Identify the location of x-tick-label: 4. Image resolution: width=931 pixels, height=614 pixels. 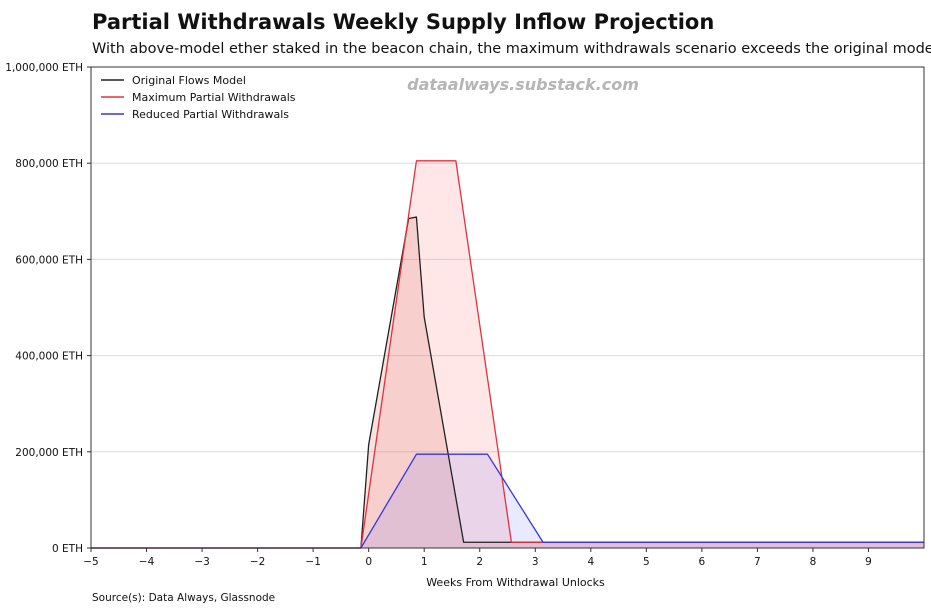
(590, 562).